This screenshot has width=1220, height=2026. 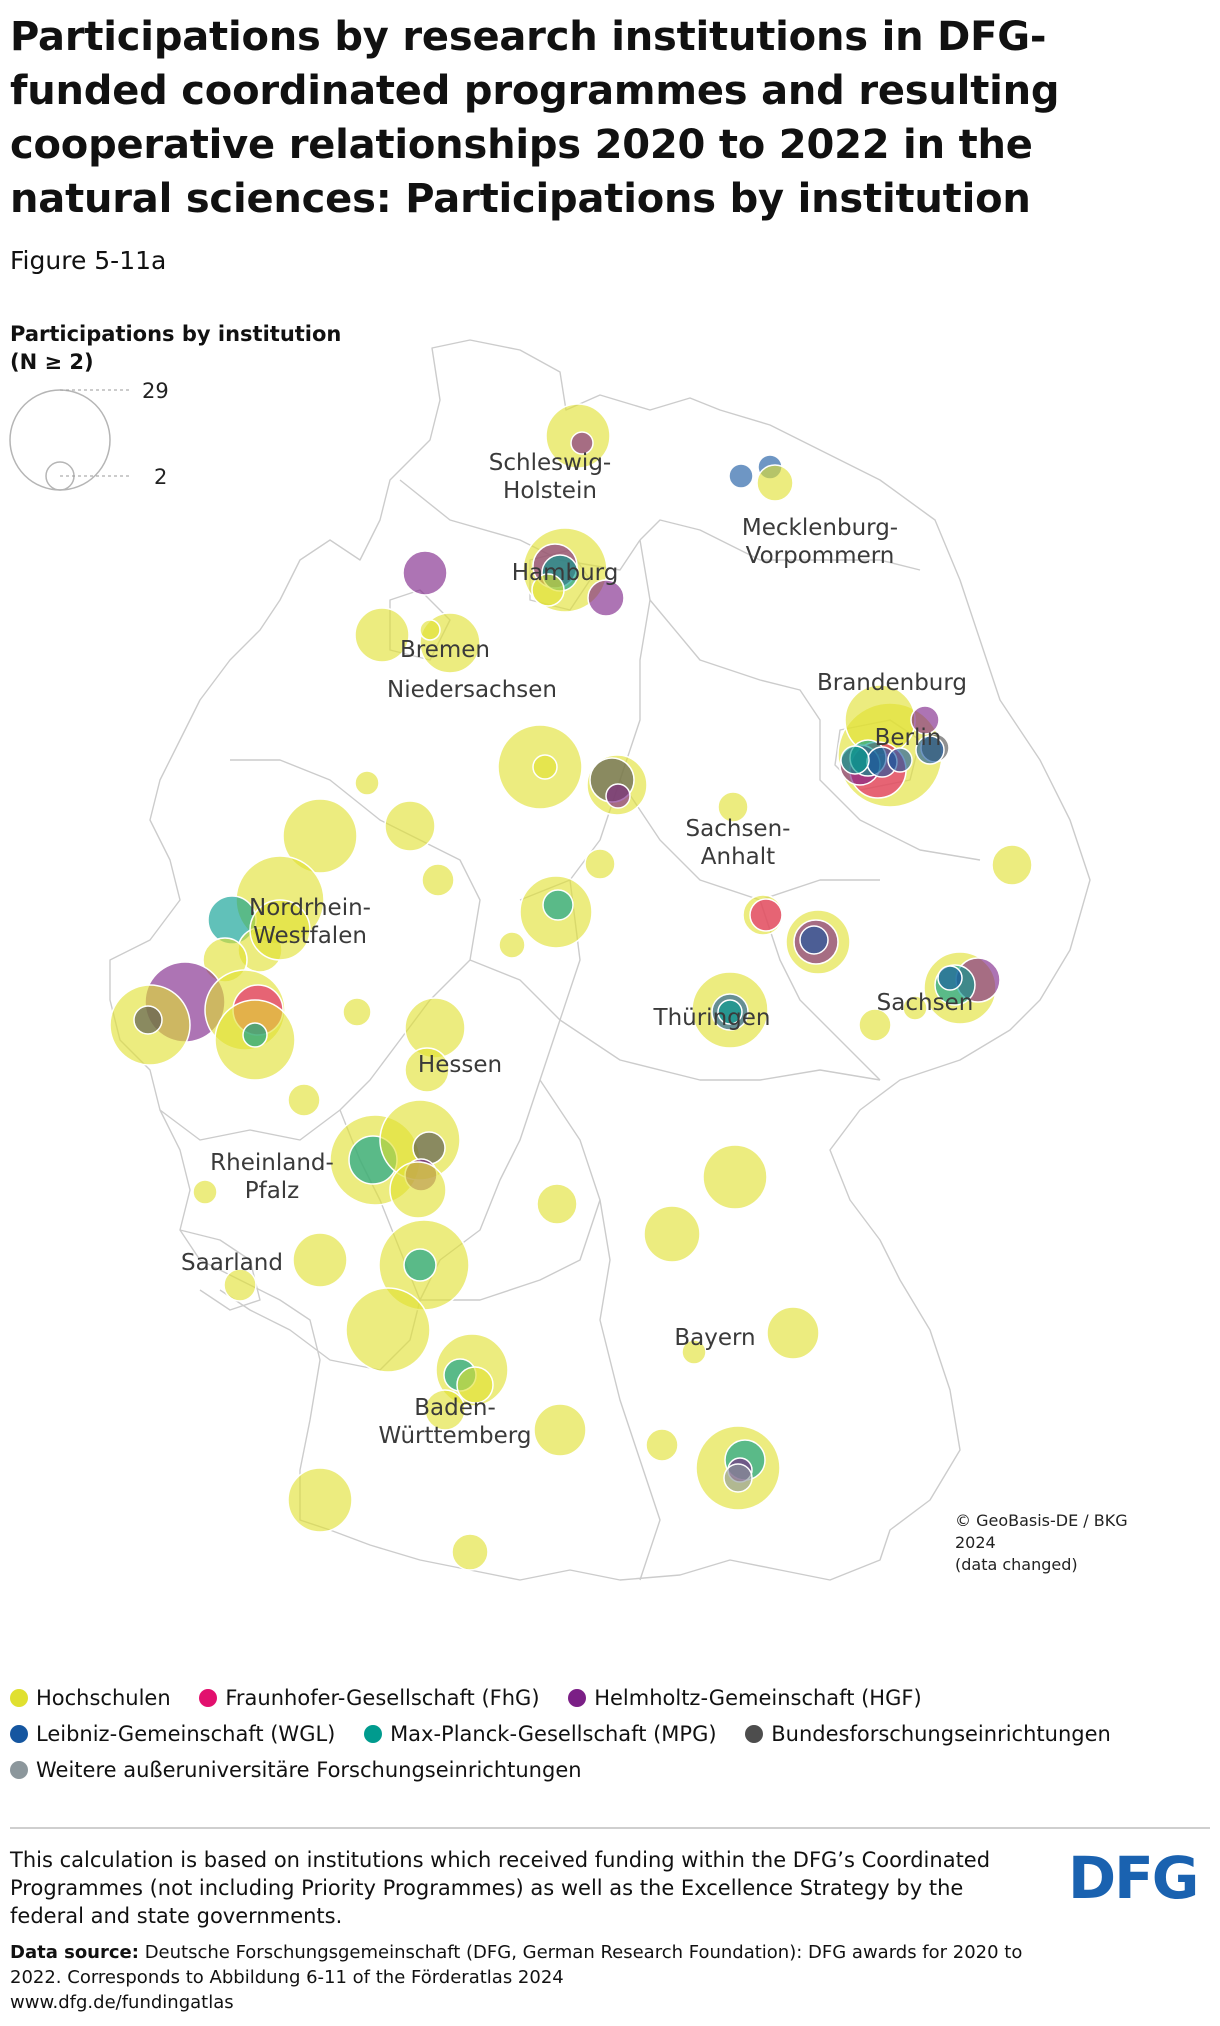 I want to click on copyright-line1: © GeoBasis-DE / BKG, so click(x=1041, y=1520).